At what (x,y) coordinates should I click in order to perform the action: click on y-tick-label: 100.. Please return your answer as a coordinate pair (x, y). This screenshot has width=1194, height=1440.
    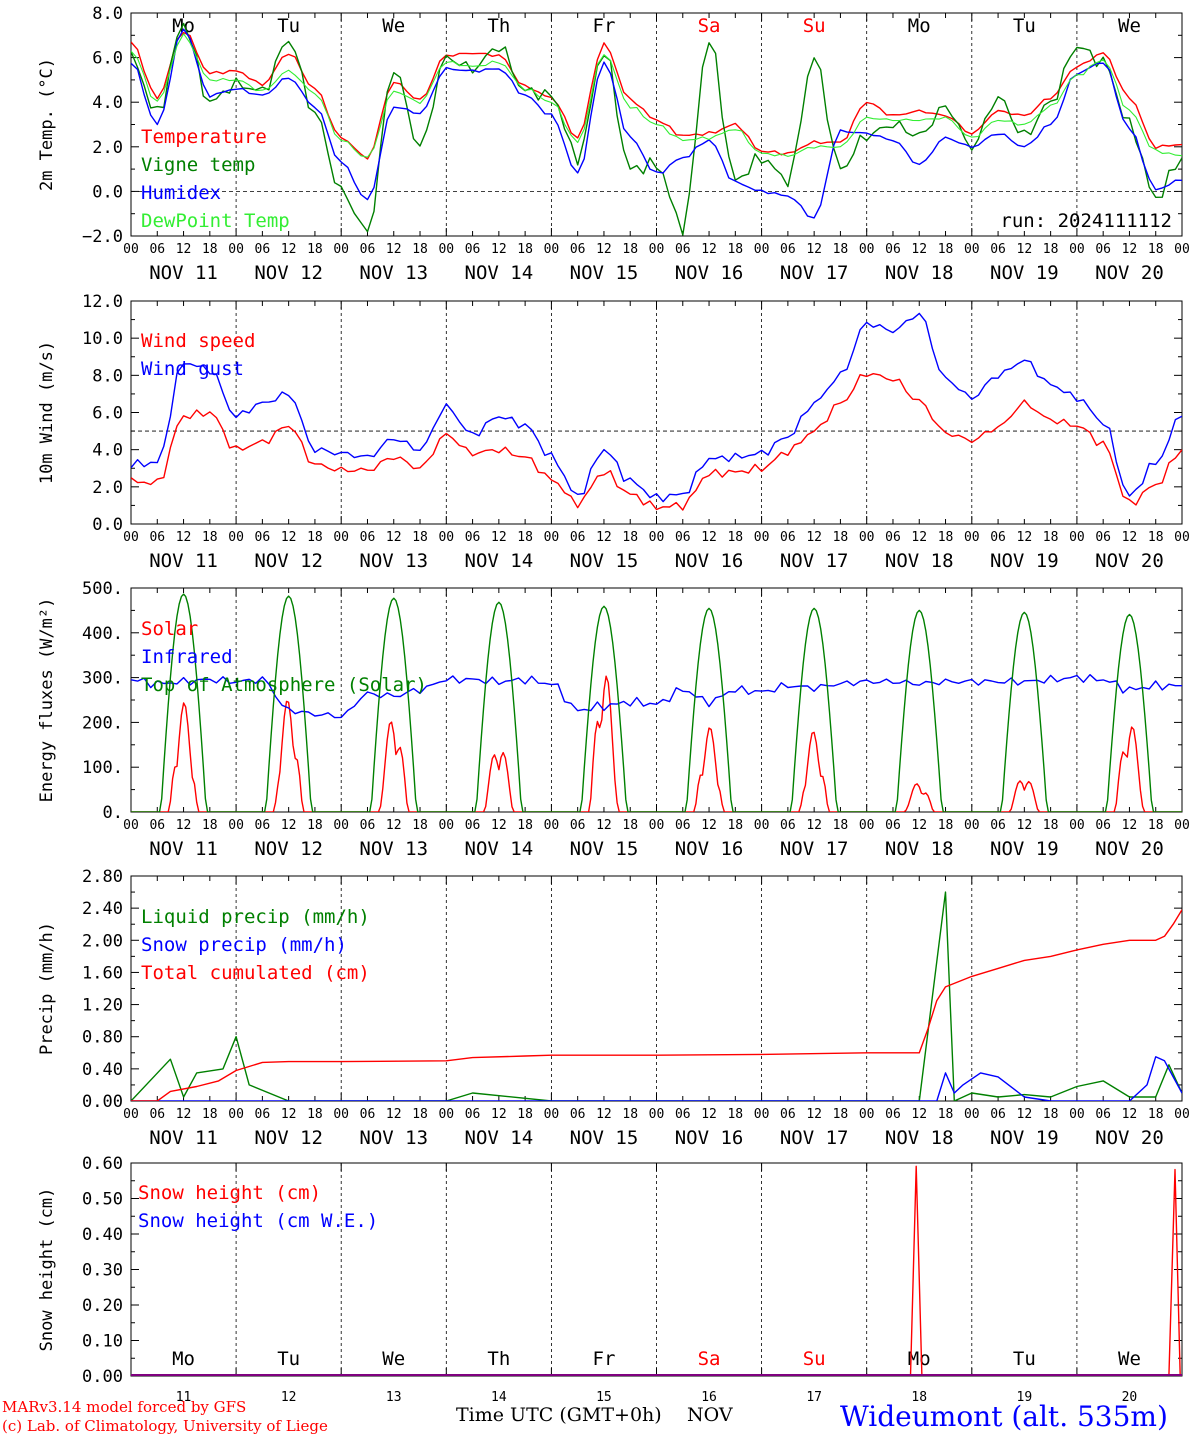
    Looking at the image, I should click on (102, 768).